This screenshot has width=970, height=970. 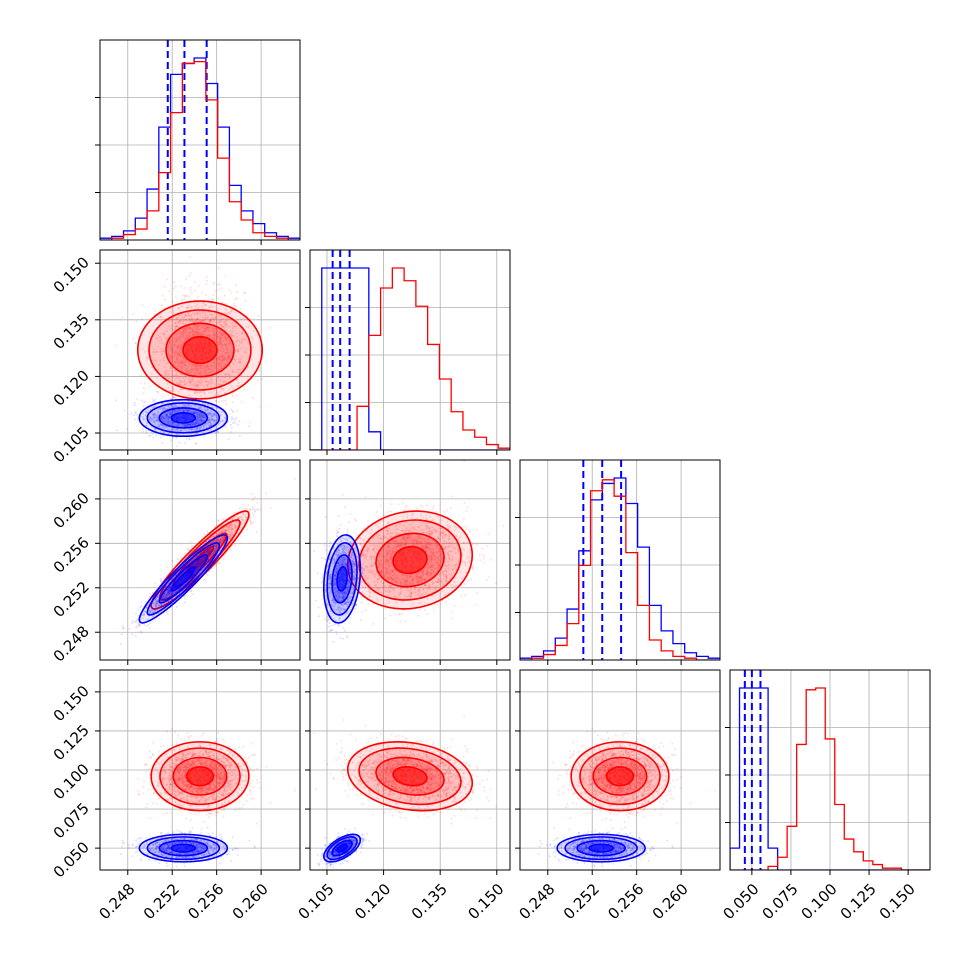 What do you see at coordinates (830, 778) in the screenshot?
I see `reference-histogram` at bounding box center [830, 778].